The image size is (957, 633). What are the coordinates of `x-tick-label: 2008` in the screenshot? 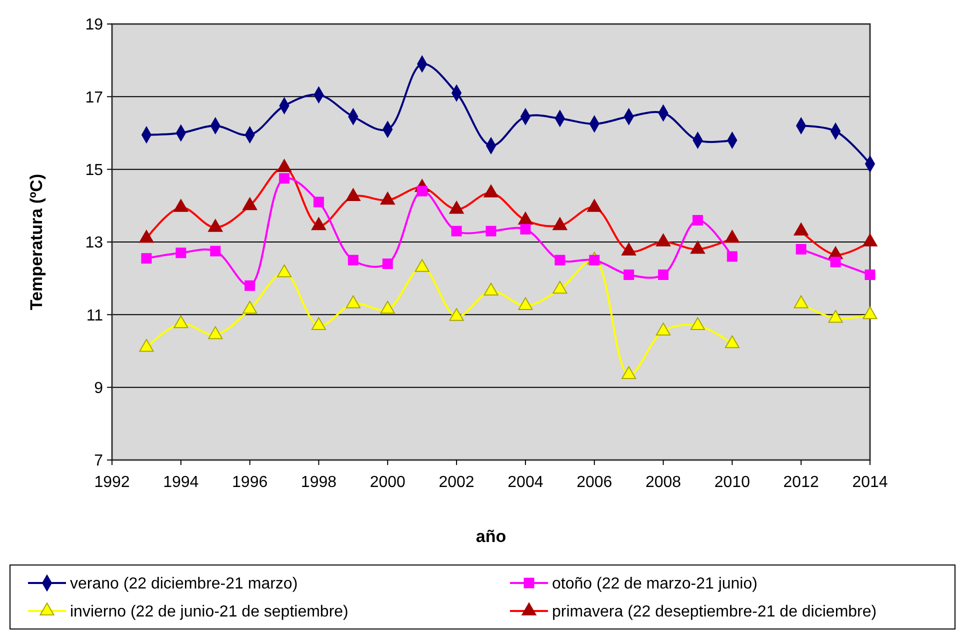 It's located at (663, 482).